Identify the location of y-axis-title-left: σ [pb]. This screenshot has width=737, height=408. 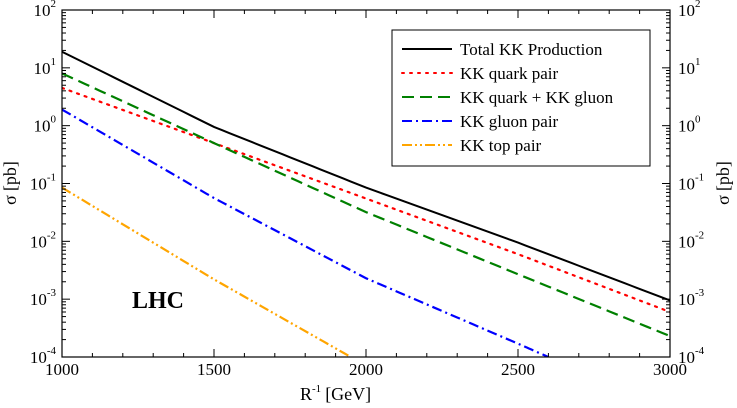
(10, 183).